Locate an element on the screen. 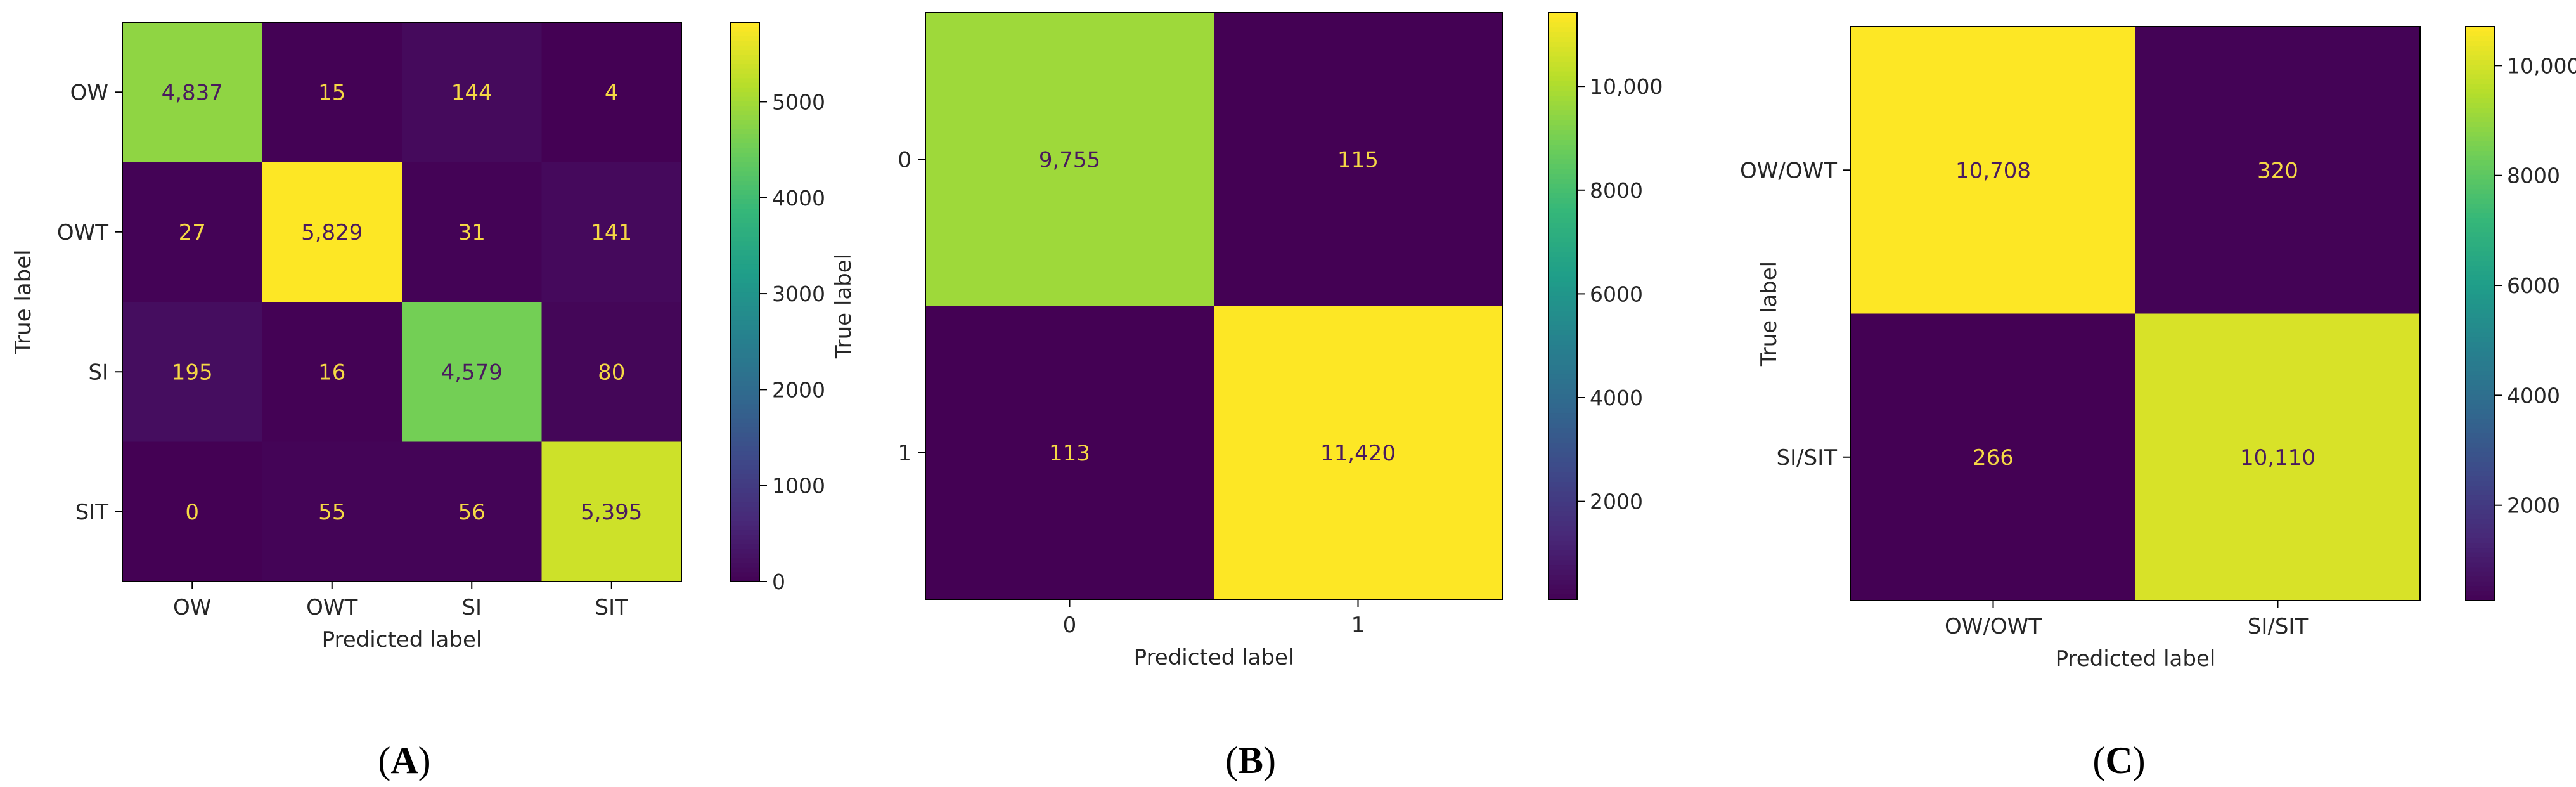  cell-value-label: 16 is located at coordinates (332, 372).